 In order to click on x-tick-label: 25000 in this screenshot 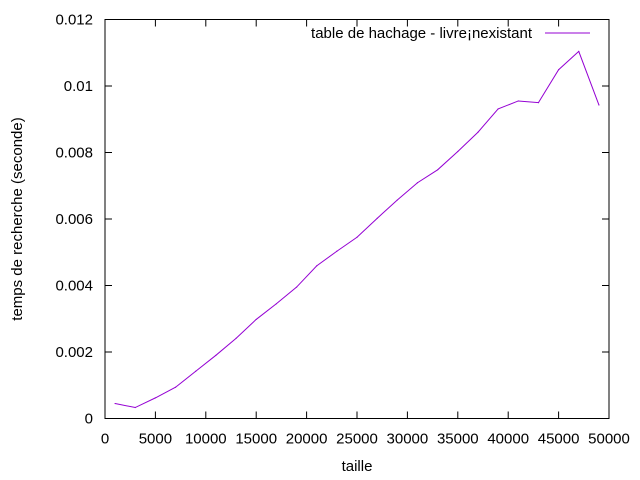, I will do `click(357, 439)`.